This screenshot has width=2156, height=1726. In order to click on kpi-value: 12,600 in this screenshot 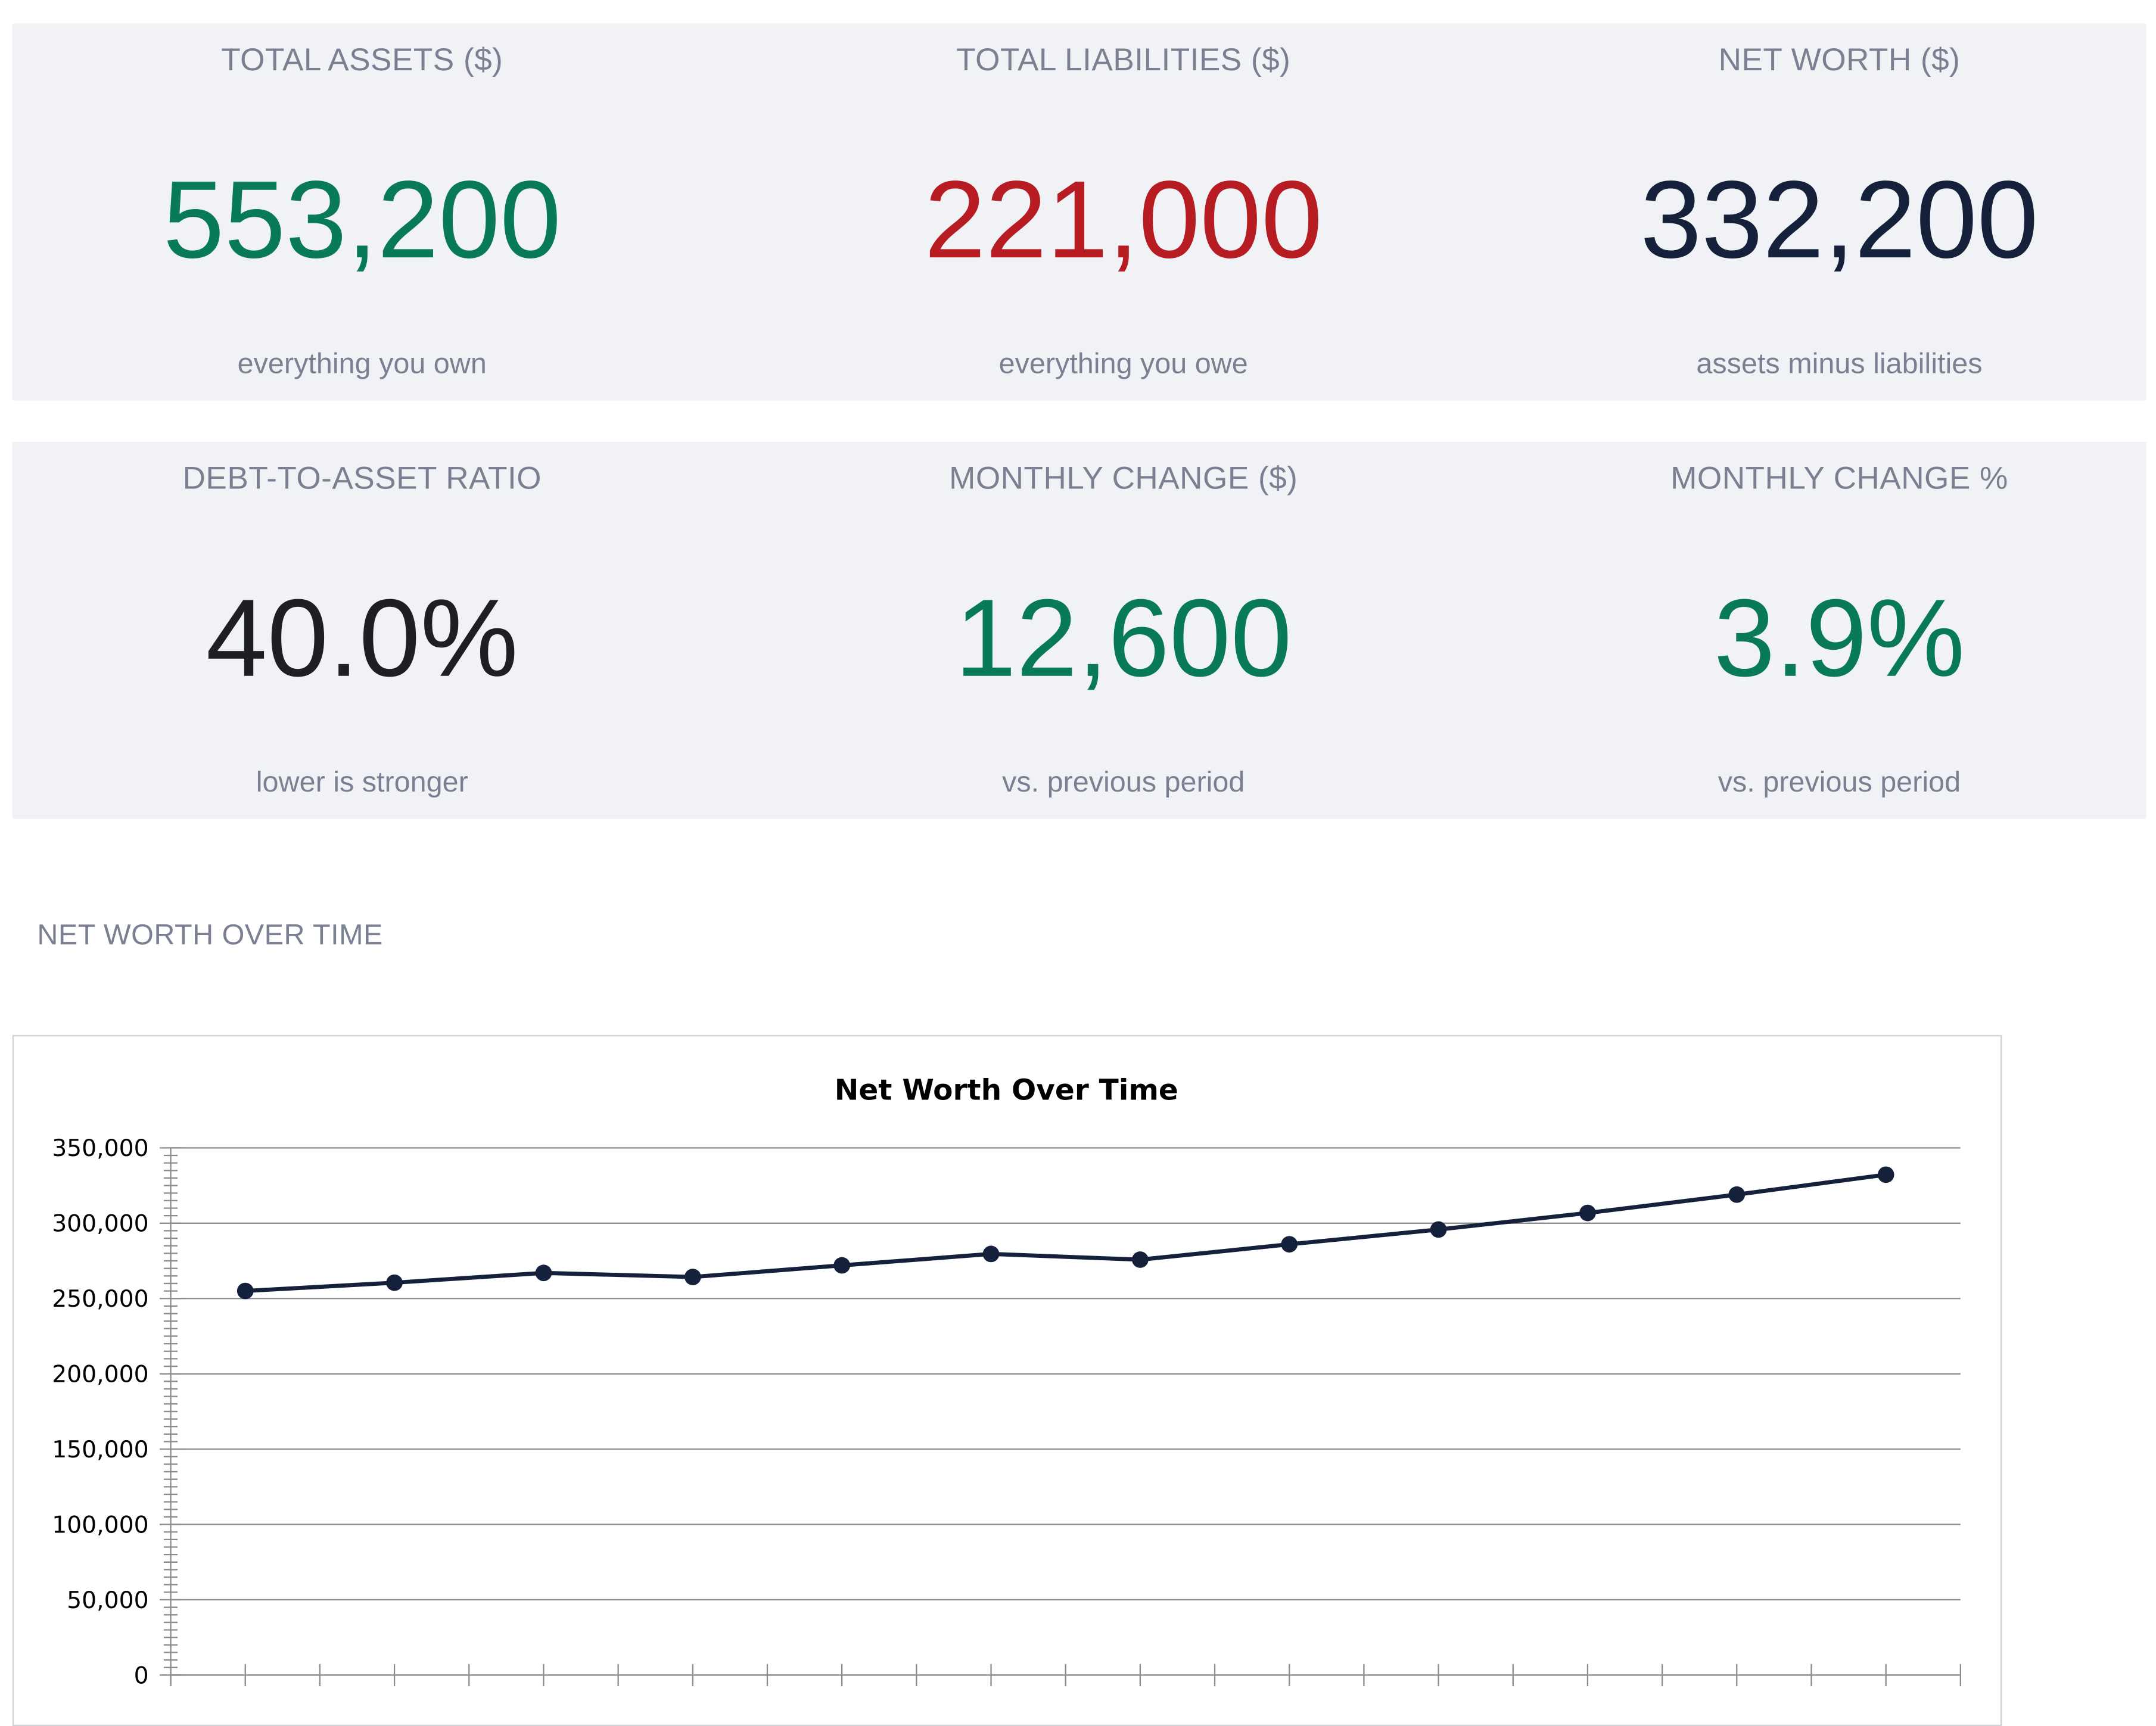, I will do `click(1123, 638)`.